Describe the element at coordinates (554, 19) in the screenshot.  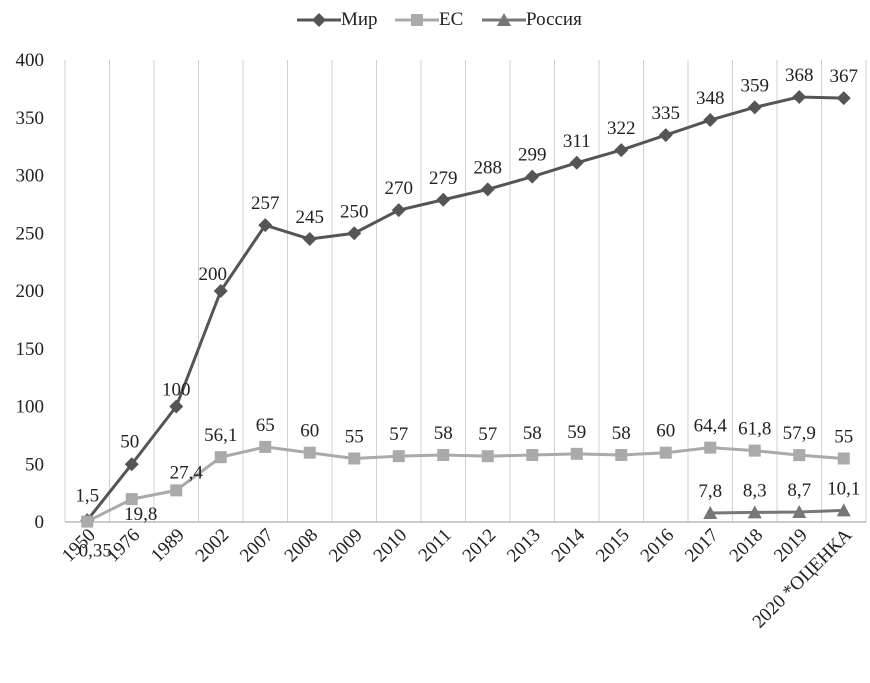
I see `legend-label-russia: Россия` at that location.